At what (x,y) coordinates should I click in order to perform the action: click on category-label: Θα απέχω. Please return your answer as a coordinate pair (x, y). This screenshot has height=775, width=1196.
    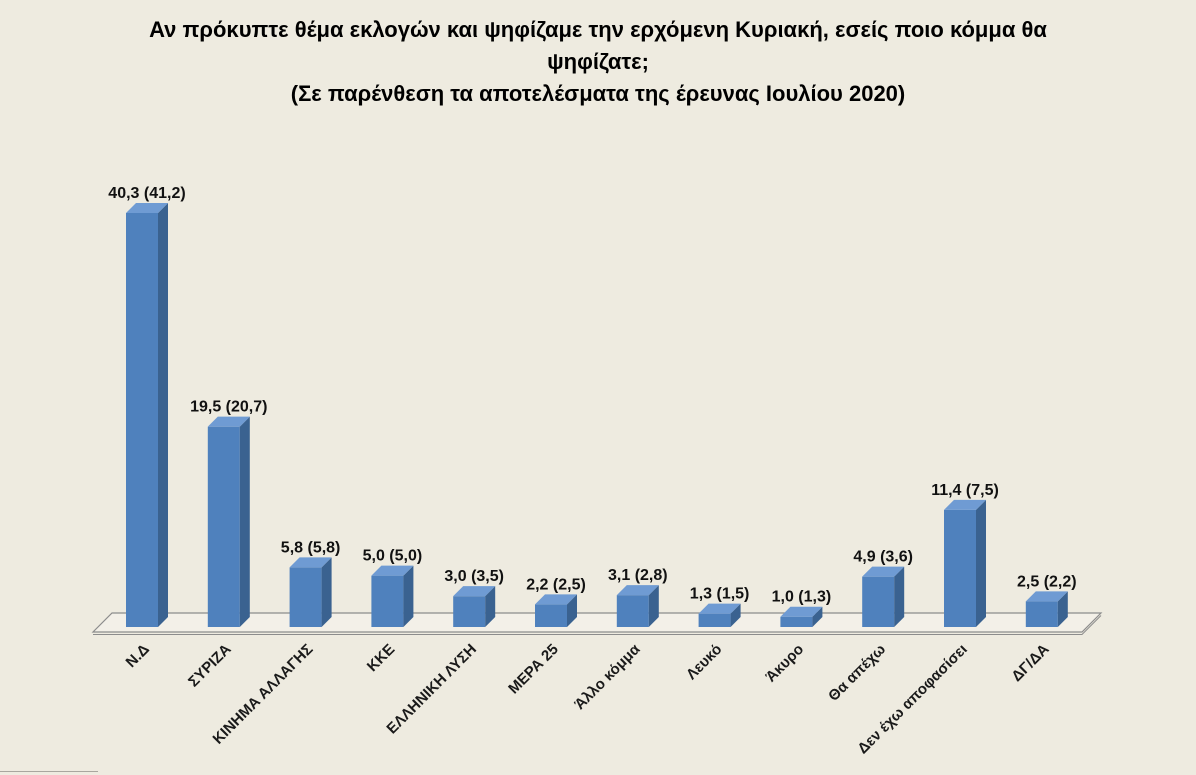
    Looking at the image, I should click on (857, 673).